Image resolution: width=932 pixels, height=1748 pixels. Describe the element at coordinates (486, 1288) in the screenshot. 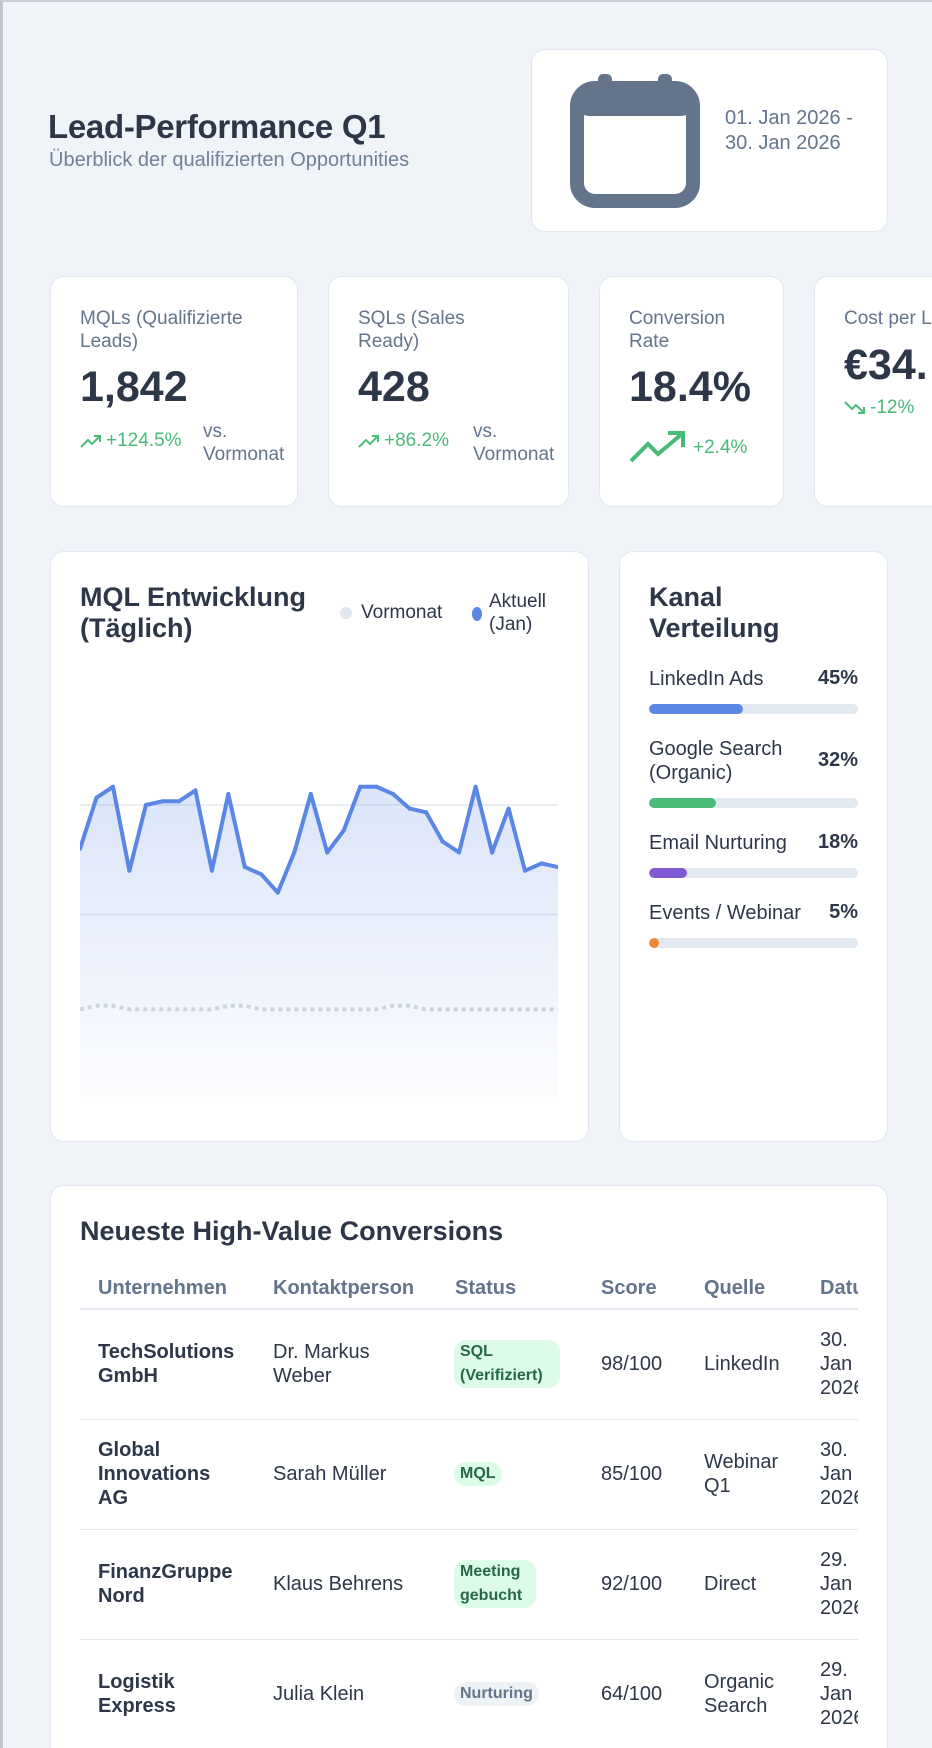

I see `column-header-status: Status` at that location.